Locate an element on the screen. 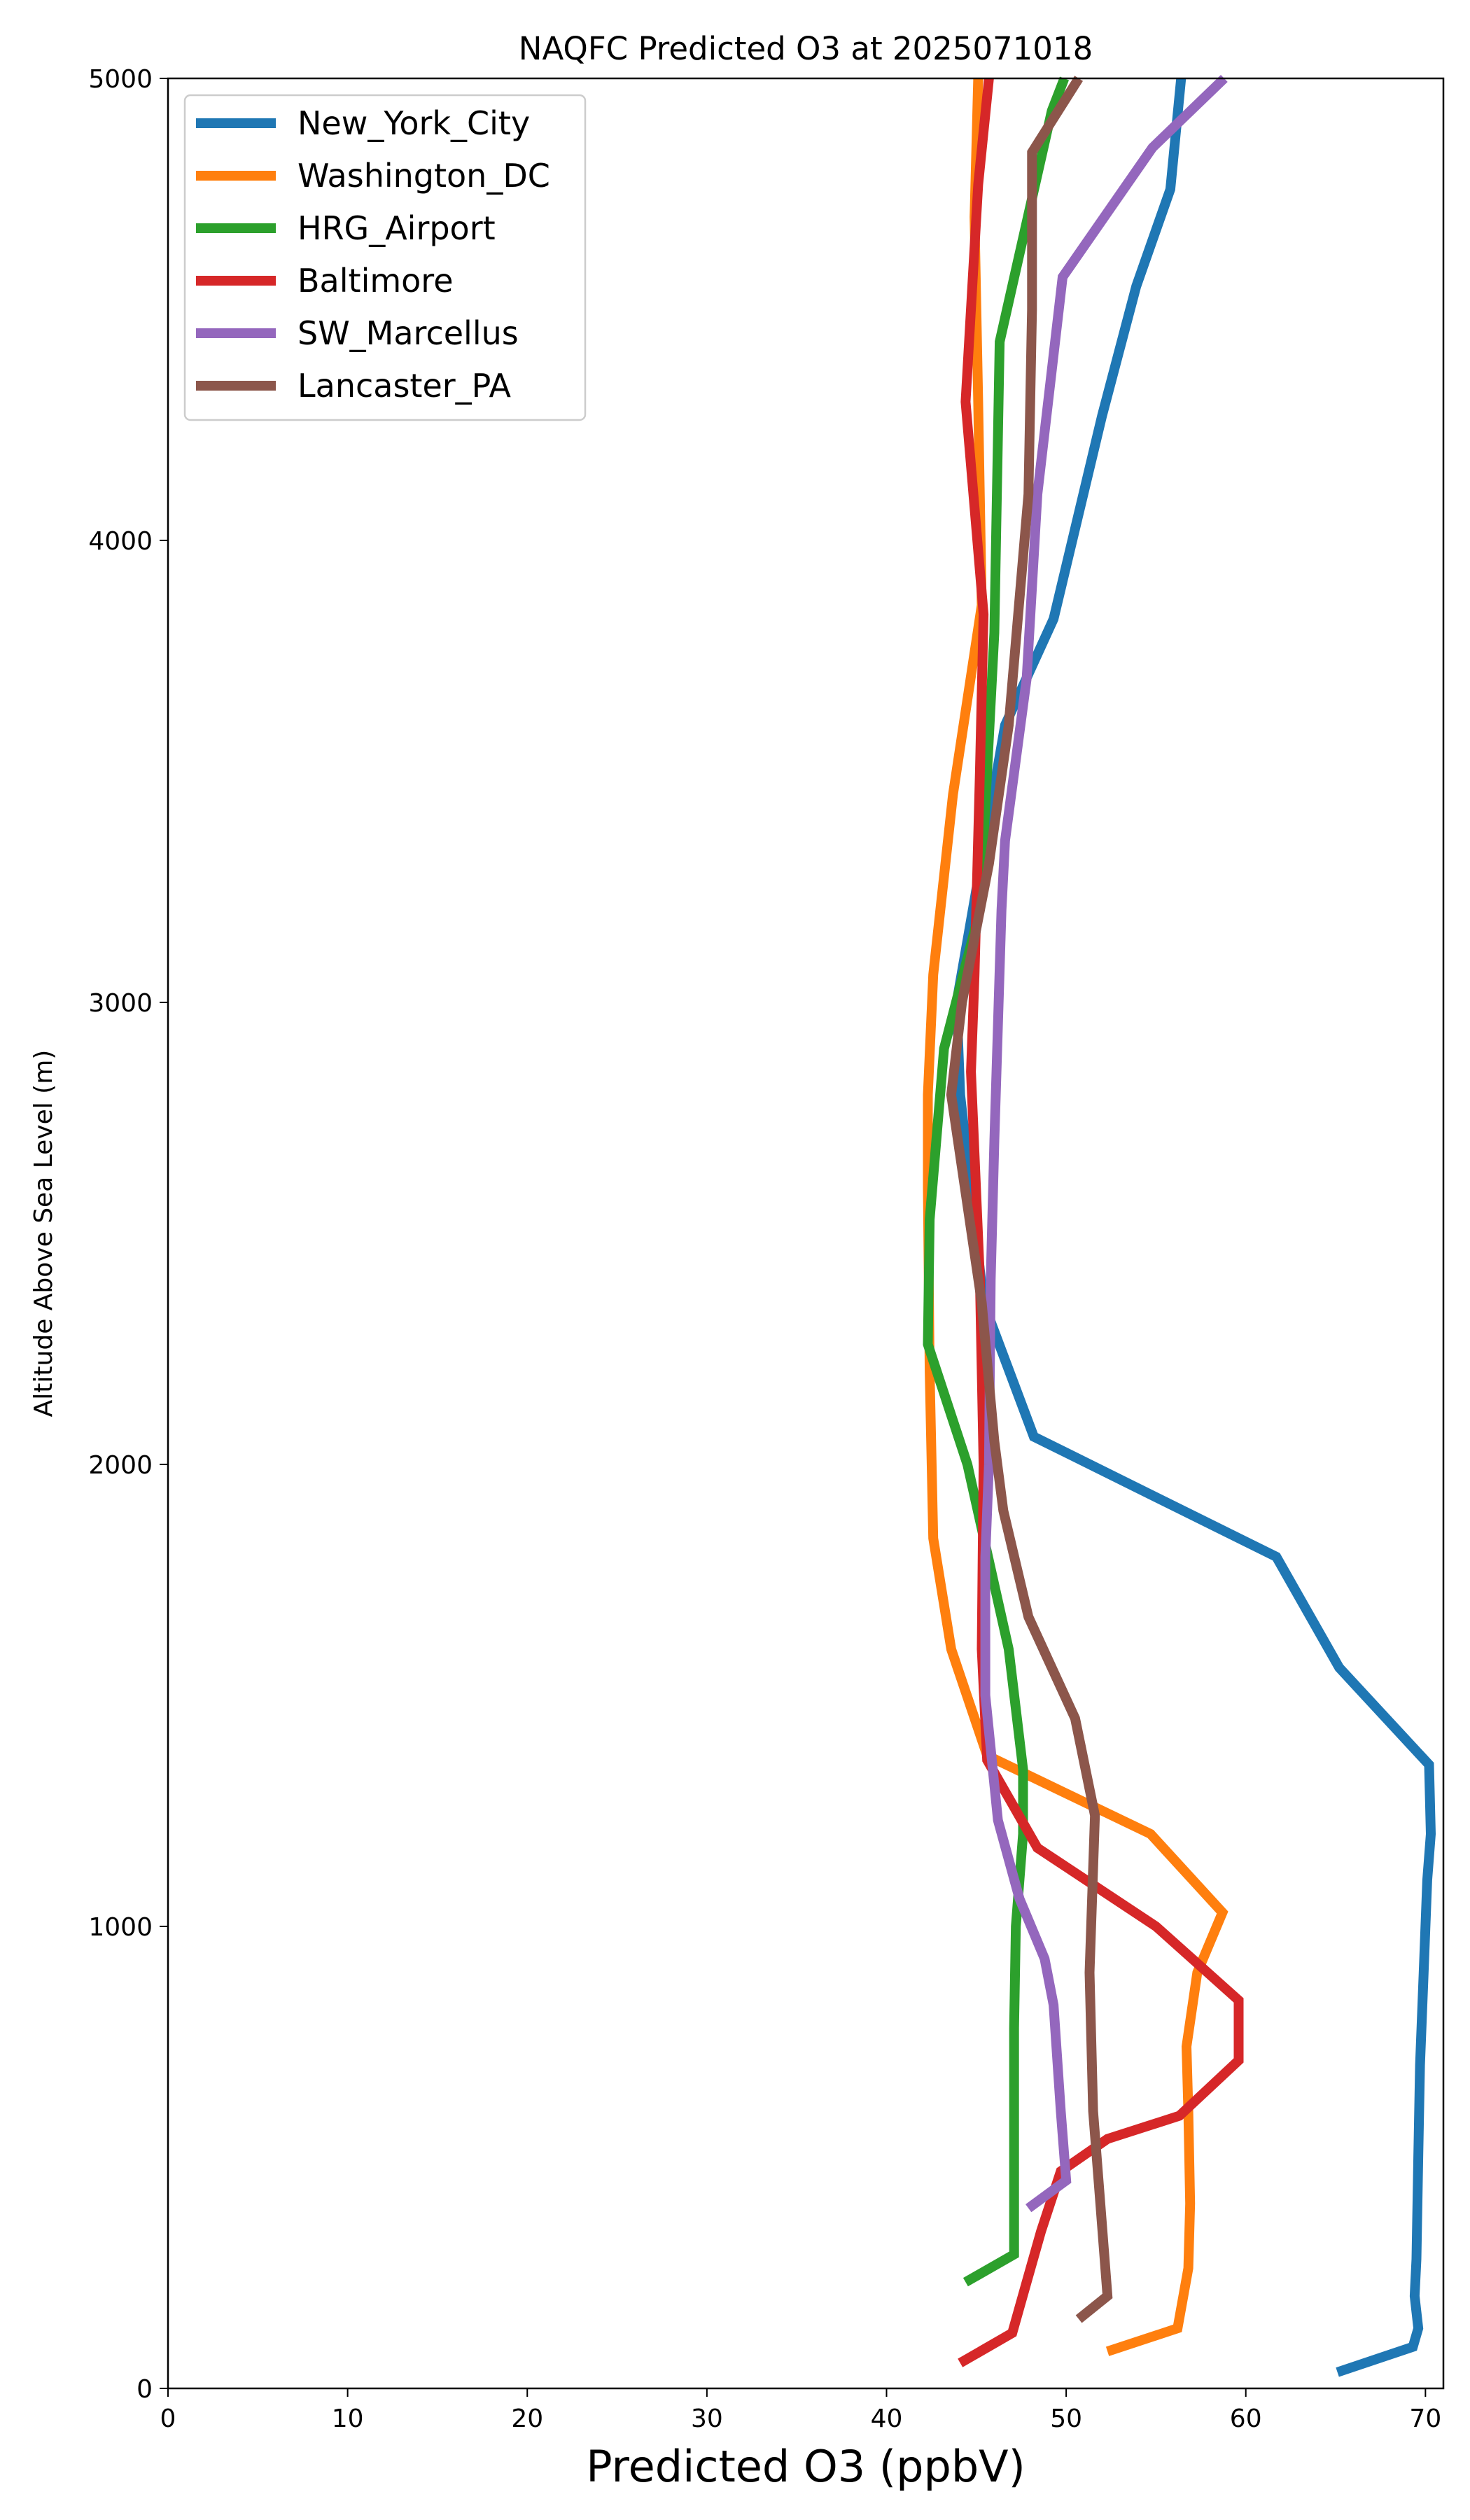 The image size is (1470, 2520). x-tick-label: 10 is located at coordinates (348, 2418).